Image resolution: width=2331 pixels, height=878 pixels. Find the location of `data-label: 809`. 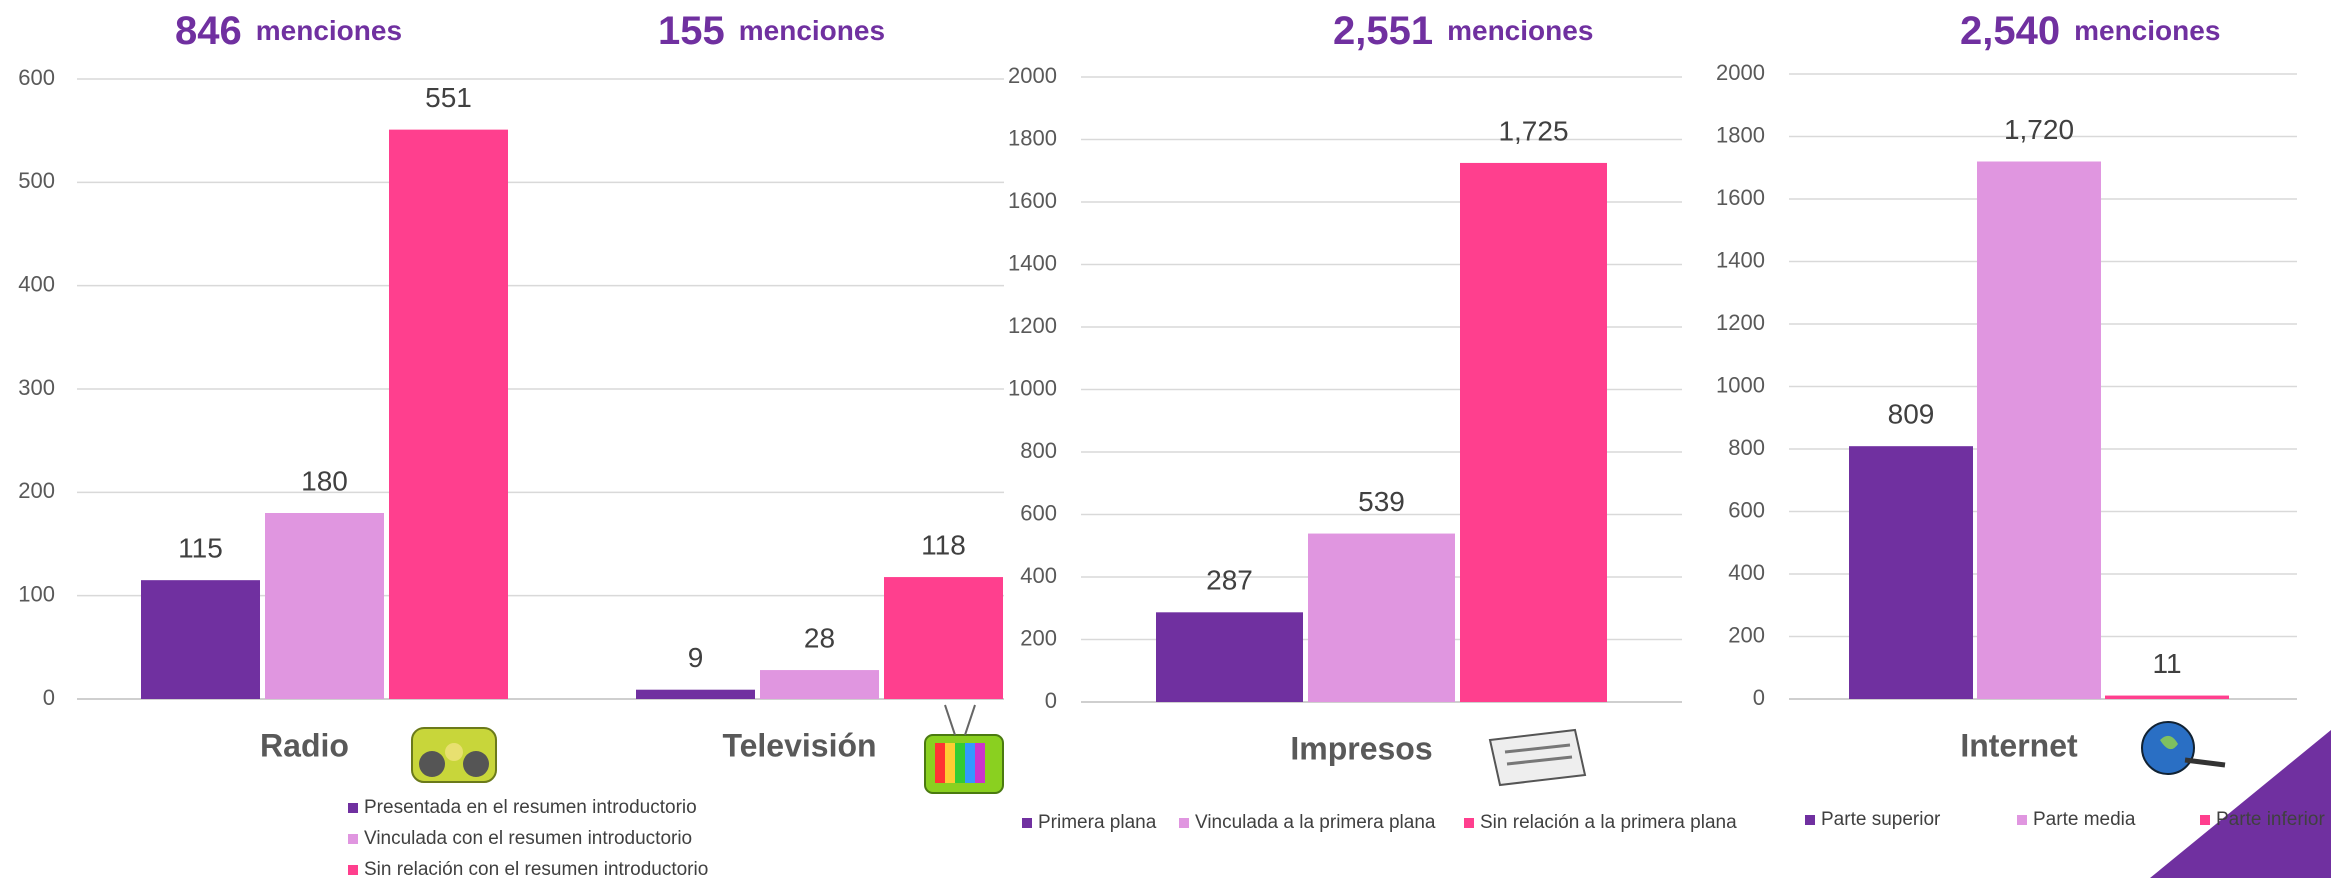

data-label: 809 is located at coordinates (1911, 414).